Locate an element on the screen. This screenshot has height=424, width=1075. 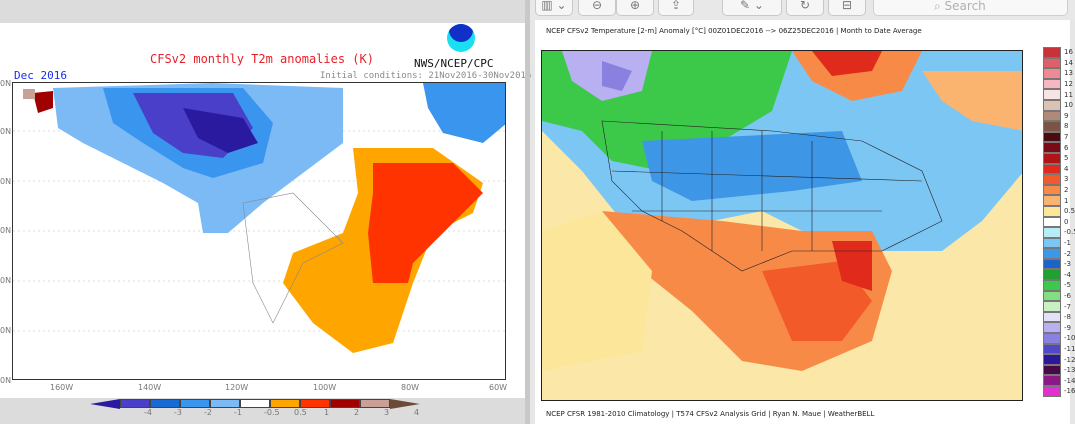
colorbar-row: 10 is located at coordinates (1059, 105).